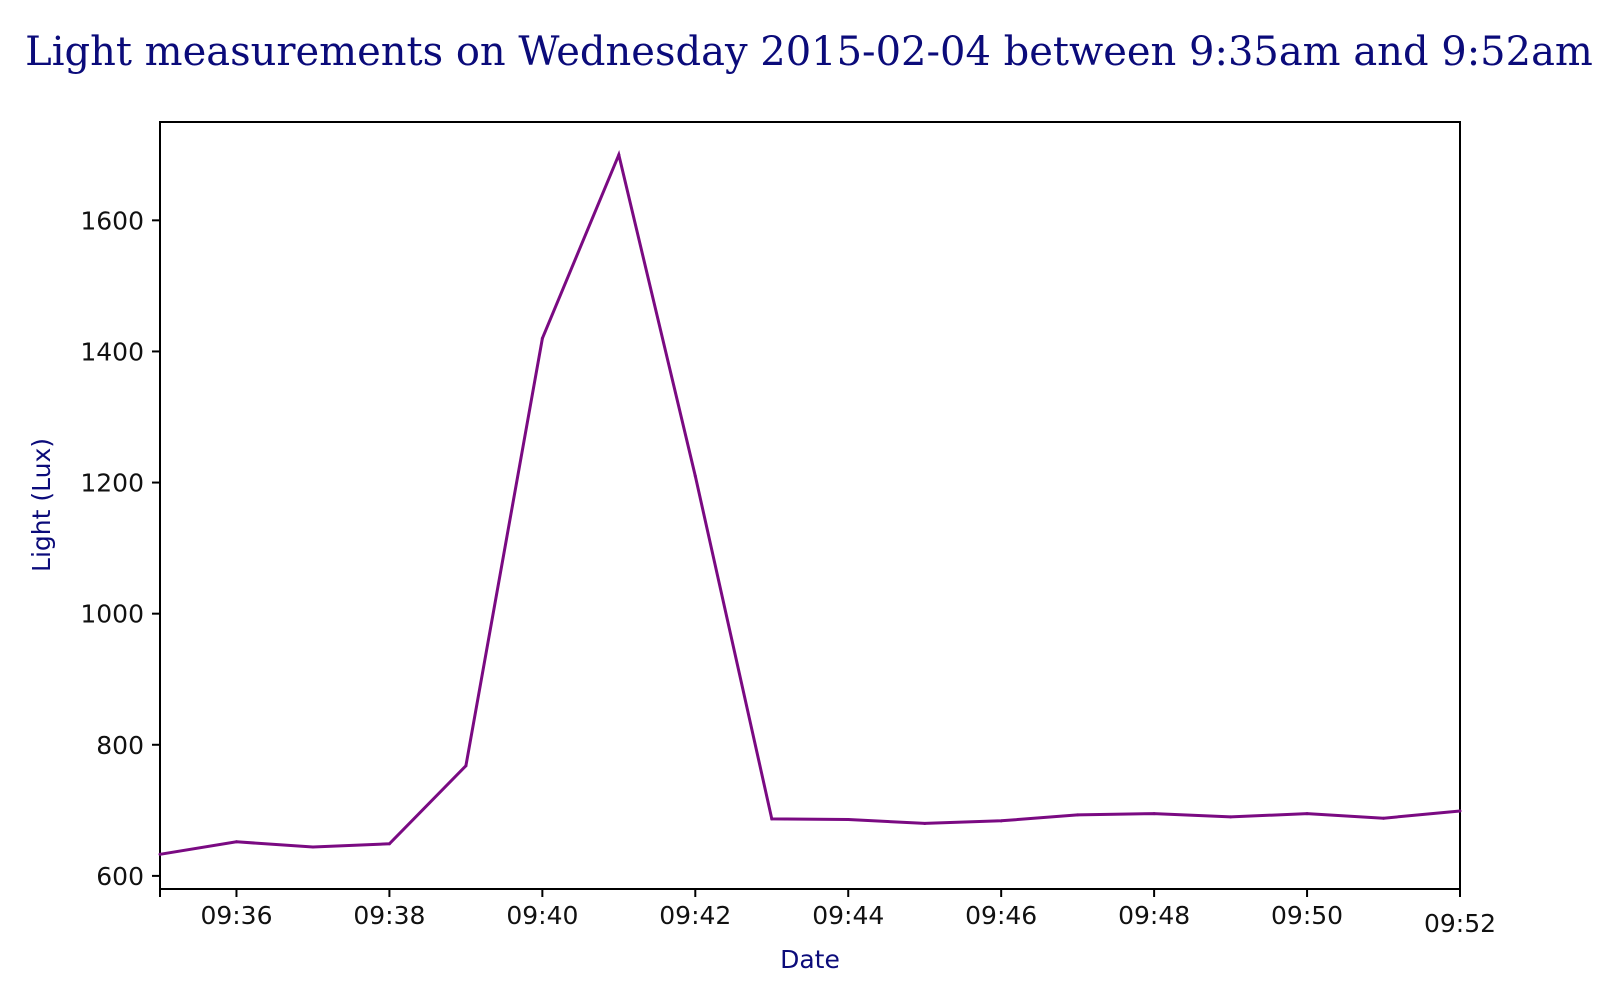  What do you see at coordinates (542, 915) in the screenshot?
I see `x-tick-label: 09:40` at bounding box center [542, 915].